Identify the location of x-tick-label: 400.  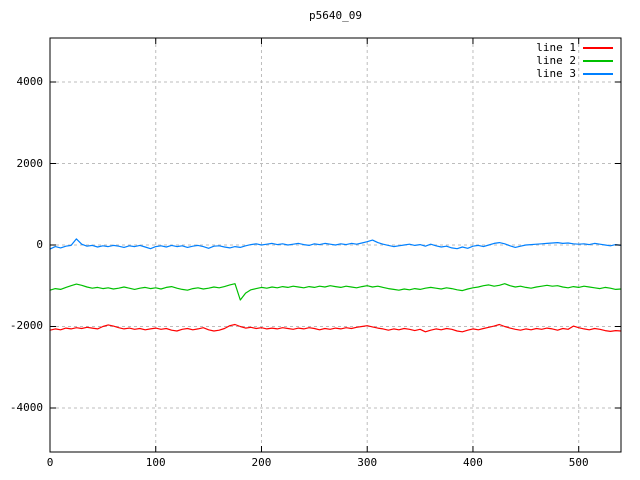
(473, 462).